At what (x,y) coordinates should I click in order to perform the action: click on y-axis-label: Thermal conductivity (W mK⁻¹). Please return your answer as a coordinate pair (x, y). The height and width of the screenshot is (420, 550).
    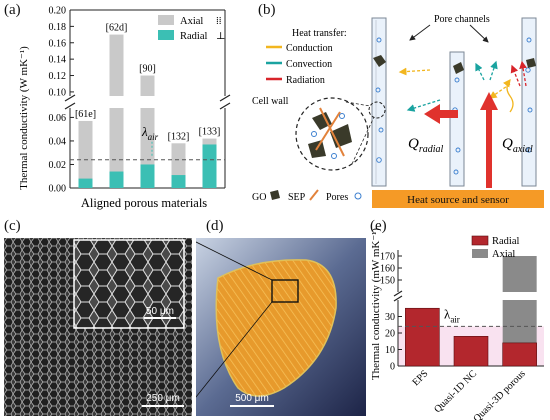
    Looking at the image, I should click on (24, 118).